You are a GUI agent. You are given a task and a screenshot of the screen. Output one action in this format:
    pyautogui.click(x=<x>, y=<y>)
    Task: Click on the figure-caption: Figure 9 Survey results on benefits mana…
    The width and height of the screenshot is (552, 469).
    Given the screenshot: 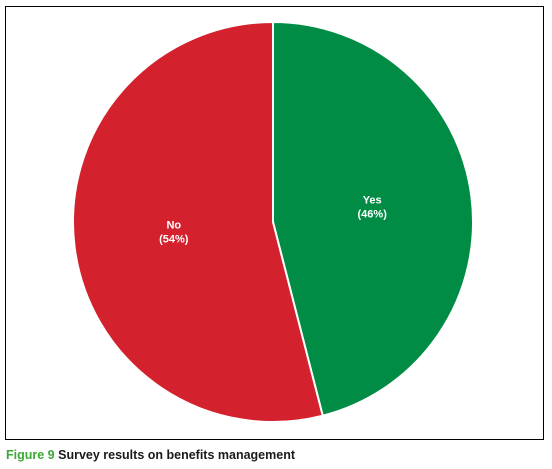 What is the action you would take?
    pyautogui.click(x=150, y=455)
    